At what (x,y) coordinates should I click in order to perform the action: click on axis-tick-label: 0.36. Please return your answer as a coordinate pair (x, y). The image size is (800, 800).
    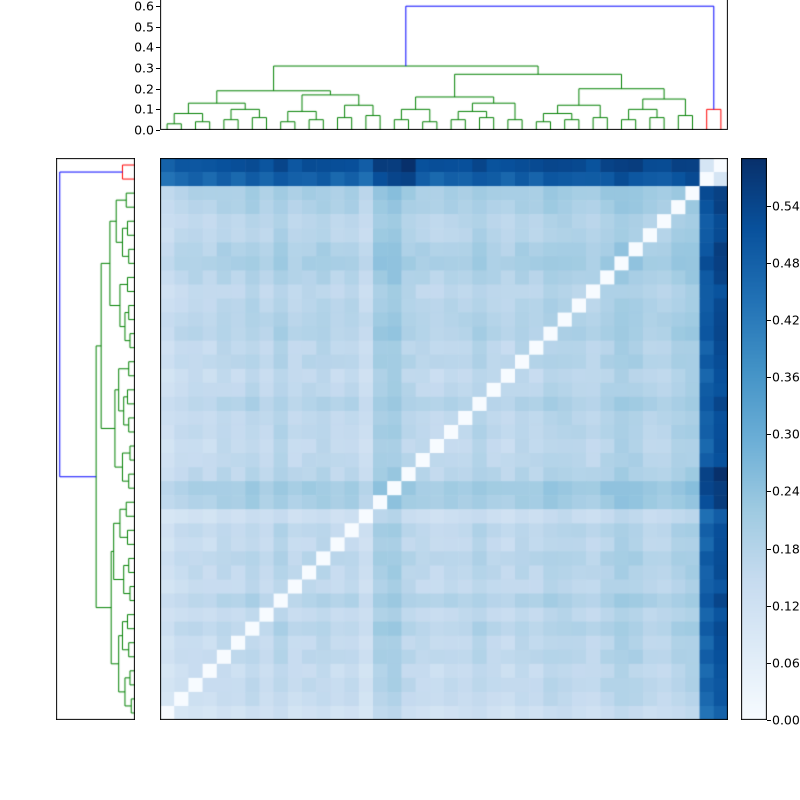
    Looking at the image, I should click on (786, 377).